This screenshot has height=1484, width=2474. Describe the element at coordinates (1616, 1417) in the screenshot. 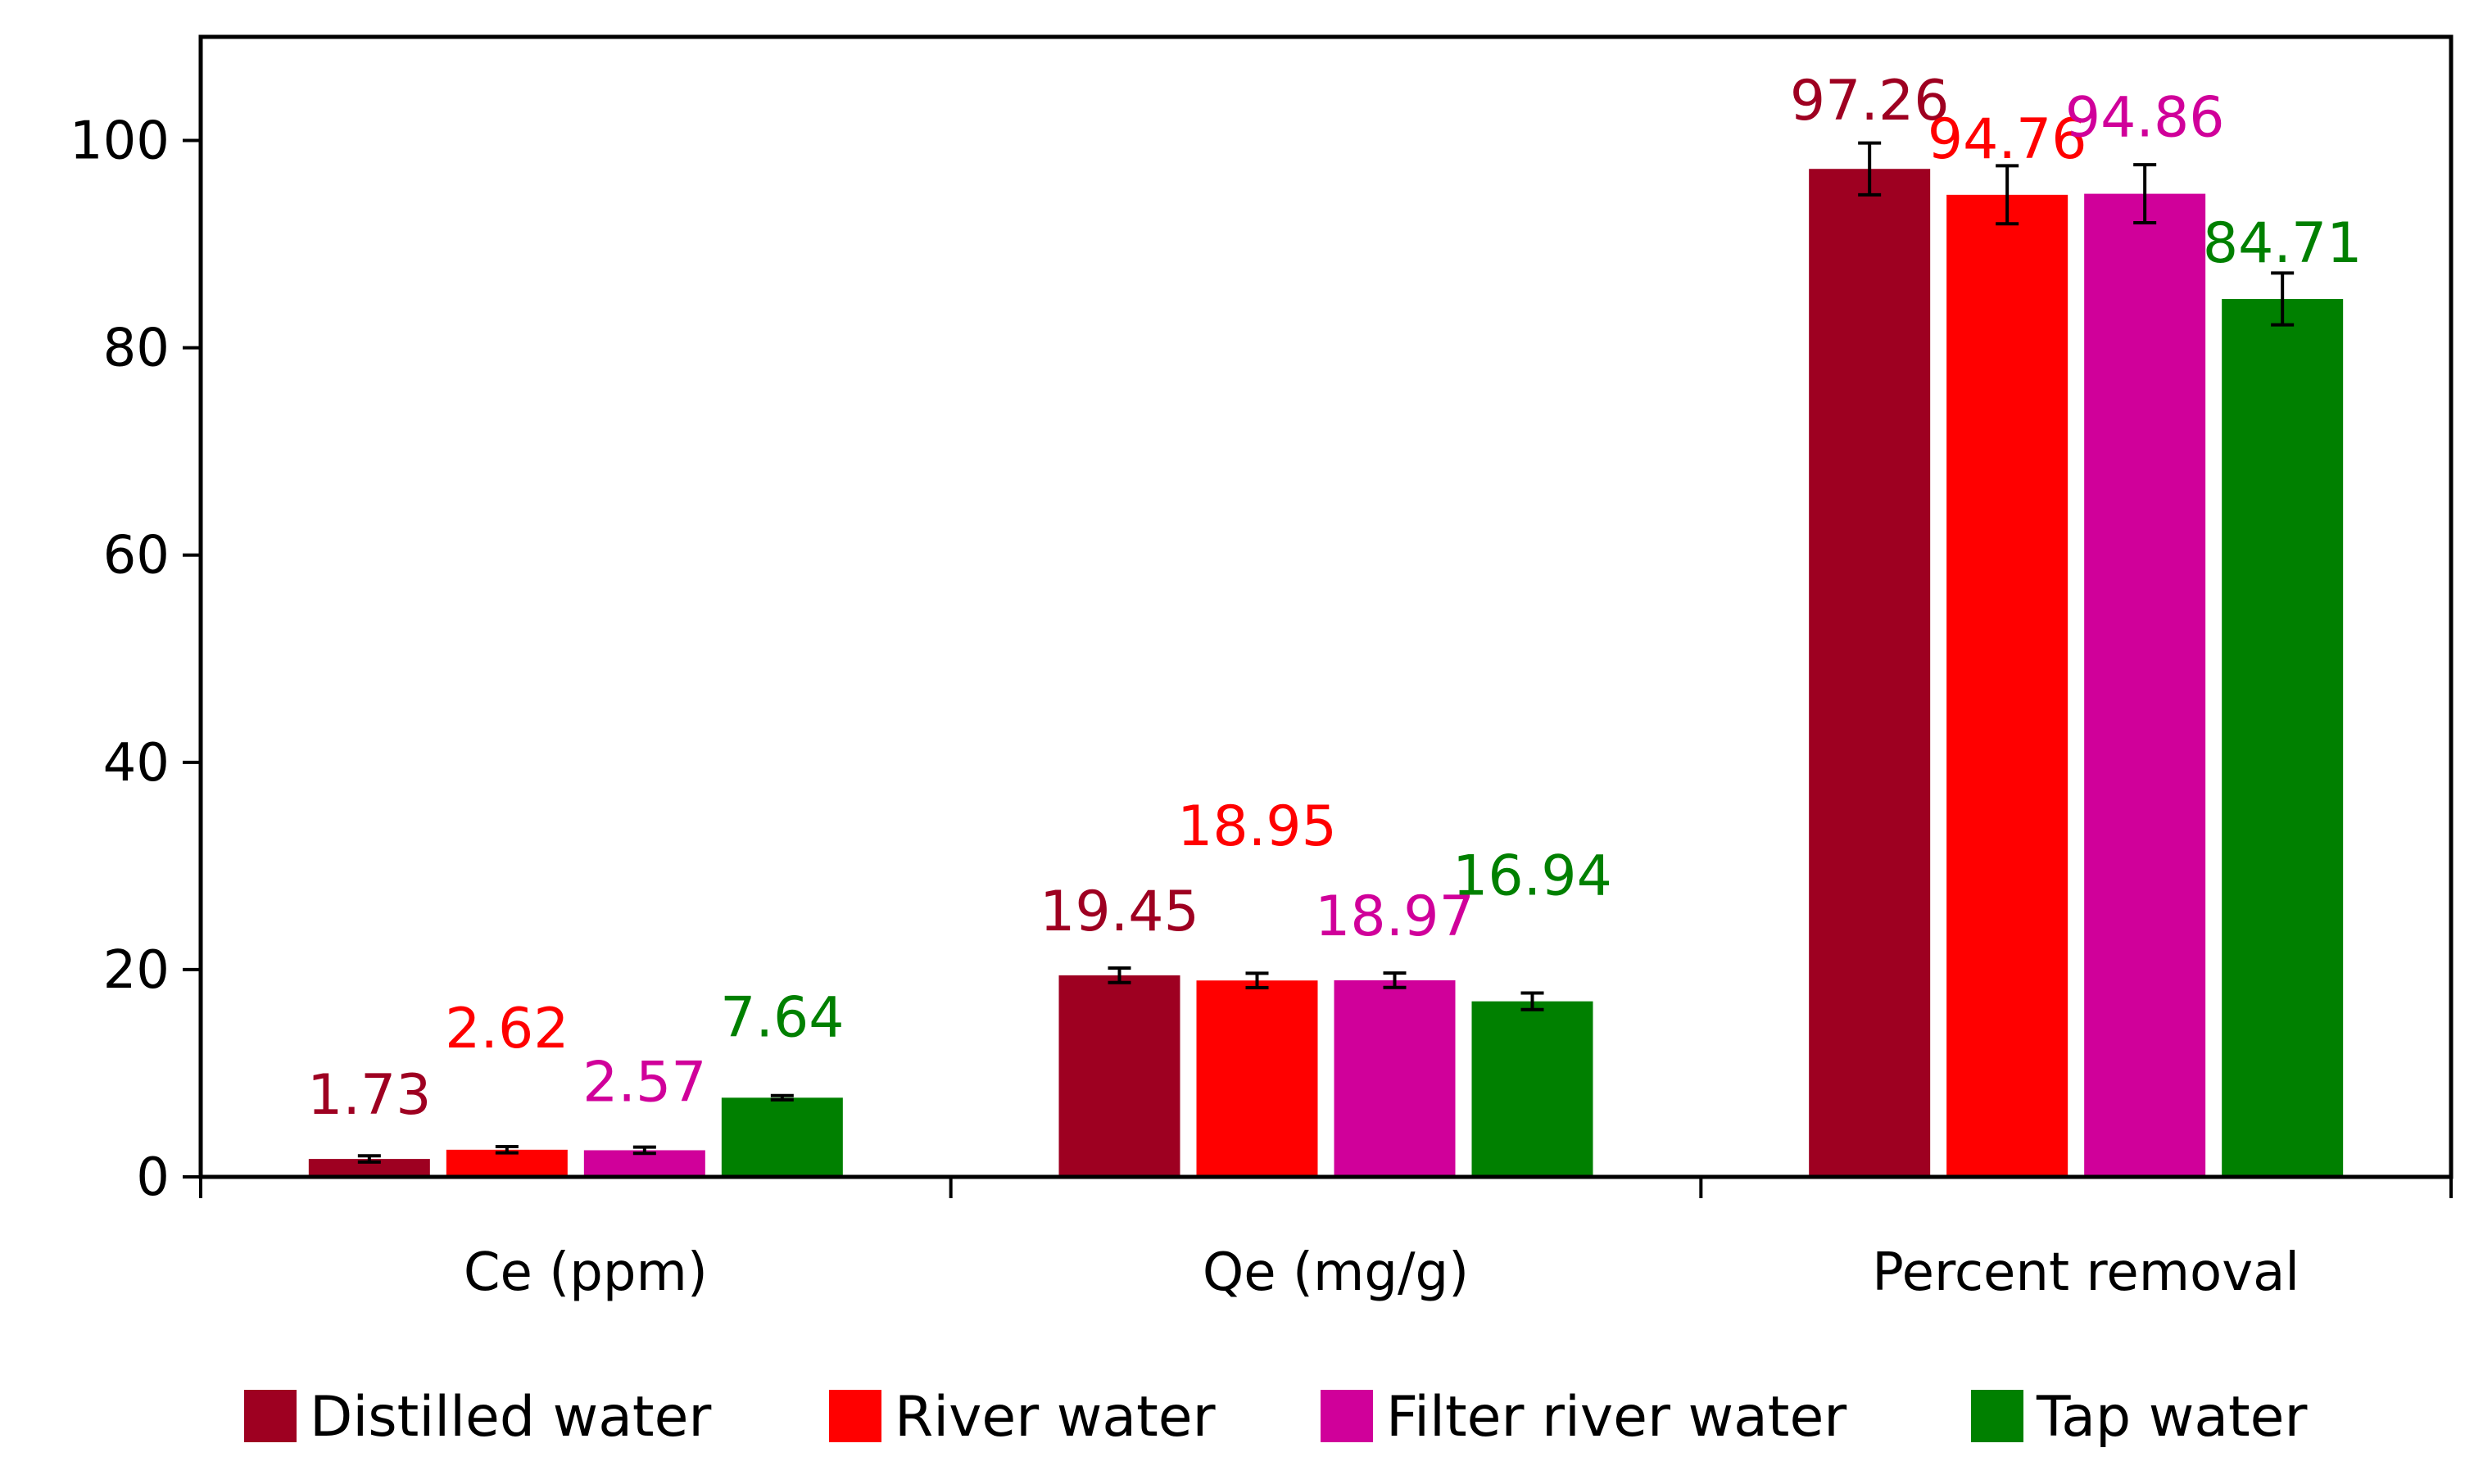

I see `legend-label-2: Filter river water` at that location.